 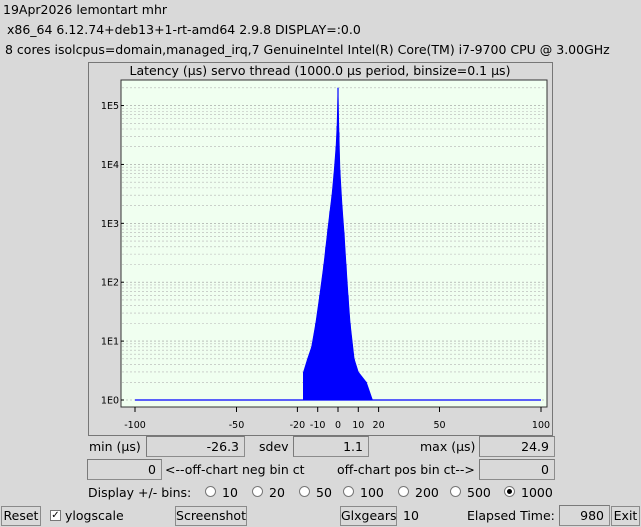 What do you see at coordinates (338, 425) in the screenshot?
I see `x-tick-label: 0` at bounding box center [338, 425].